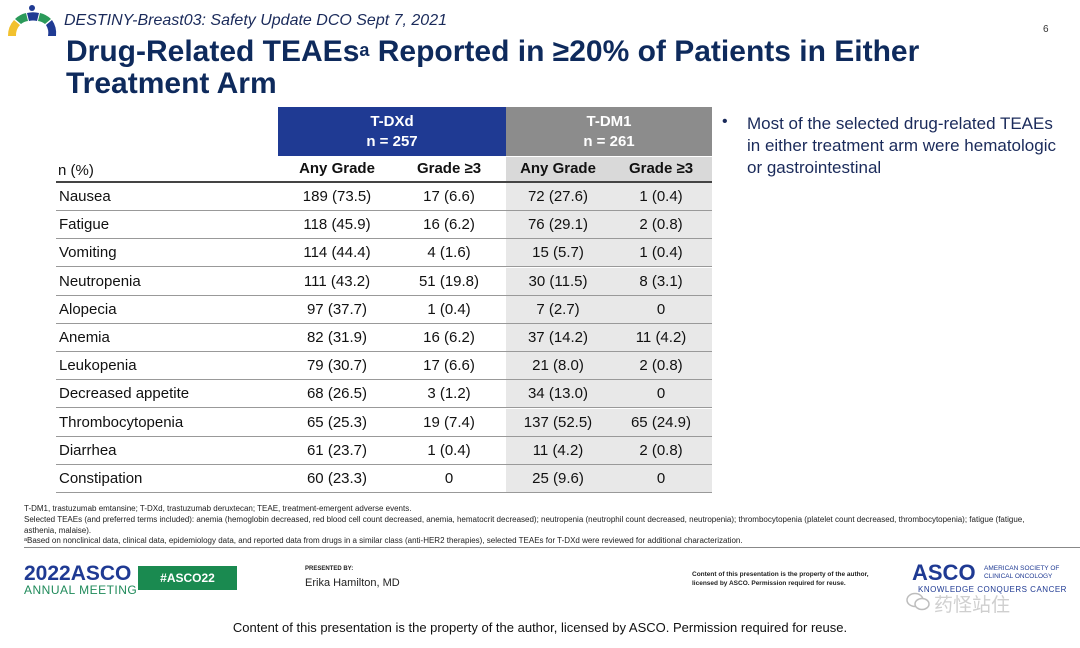  What do you see at coordinates (364, 50) in the screenshot?
I see `title-superscript: a` at bounding box center [364, 50].